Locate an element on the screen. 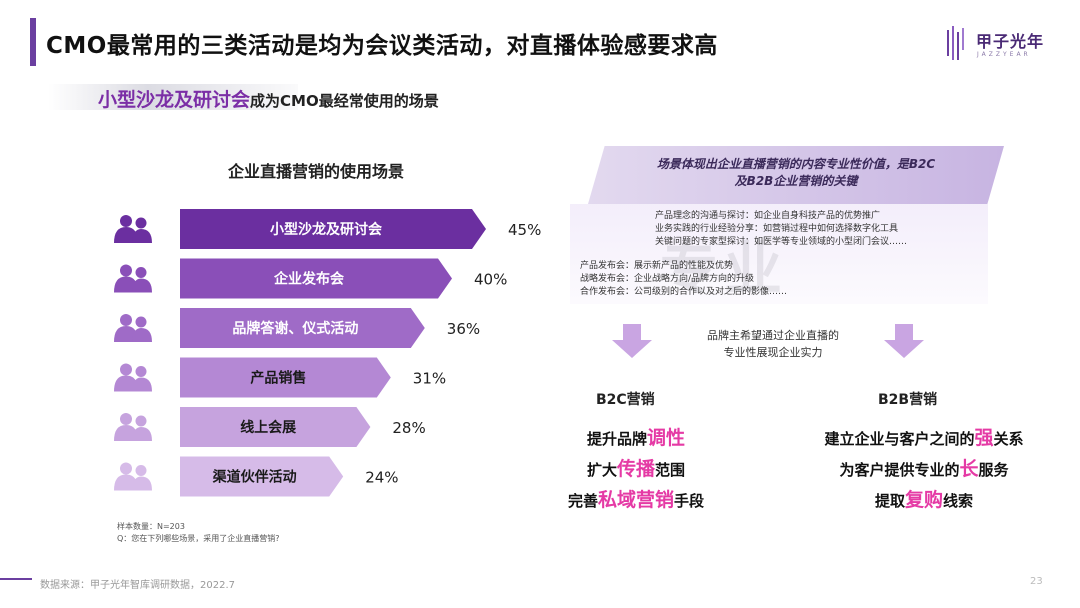 This screenshot has width=1080, height=608. list-item: 业务实践的行业经验分享：如营销过程中如何选择数字化工具 is located at coordinates (777, 229).